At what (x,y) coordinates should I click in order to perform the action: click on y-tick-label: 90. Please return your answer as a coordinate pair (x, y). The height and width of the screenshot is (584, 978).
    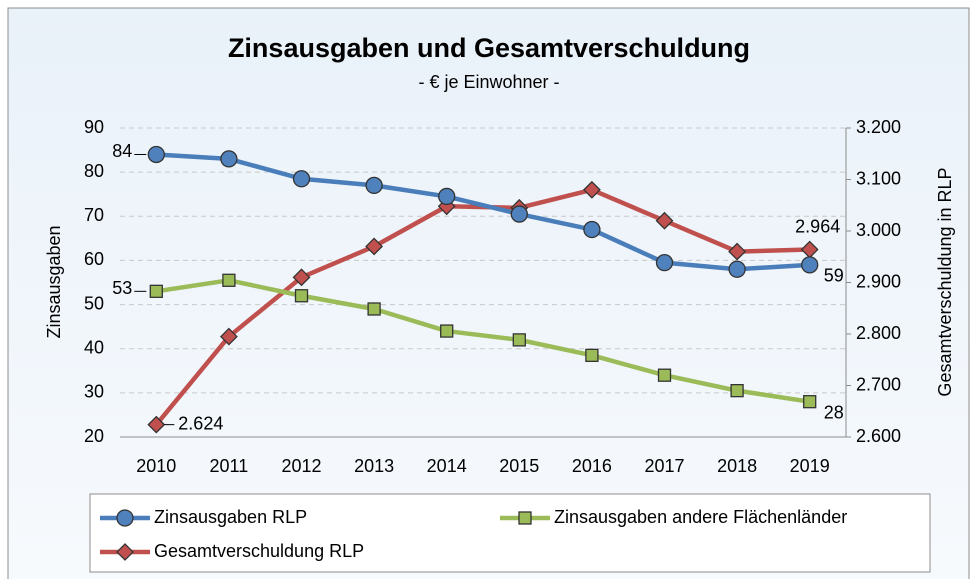
    Looking at the image, I should click on (94, 127).